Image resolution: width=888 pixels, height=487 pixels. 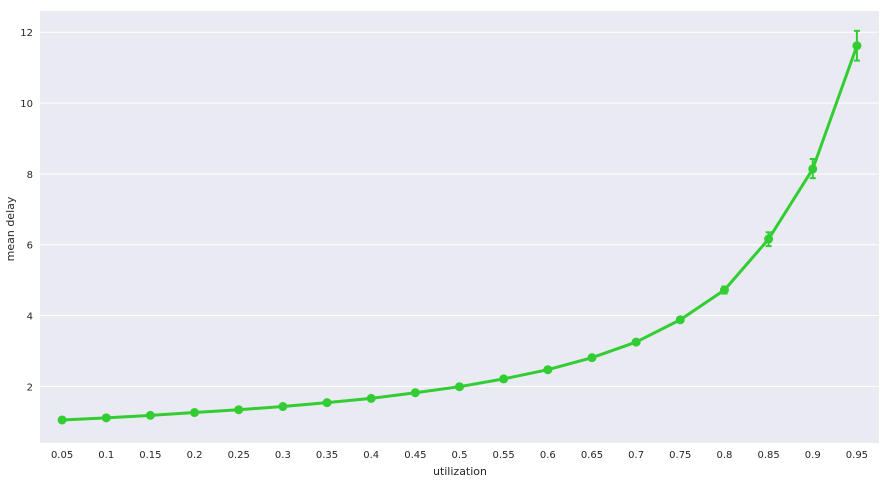 I want to click on x-tick-label: 0.1, so click(x=106, y=455).